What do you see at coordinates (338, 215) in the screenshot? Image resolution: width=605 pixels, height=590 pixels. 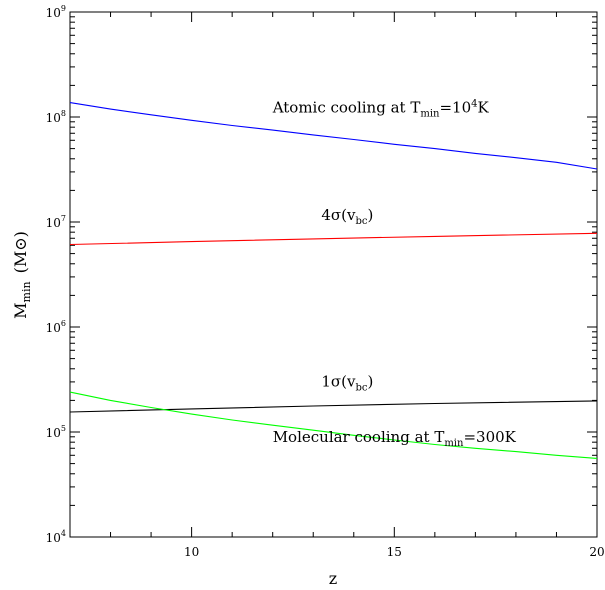 I see `annotation-text: 4σ(v` at bounding box center [338, 215].